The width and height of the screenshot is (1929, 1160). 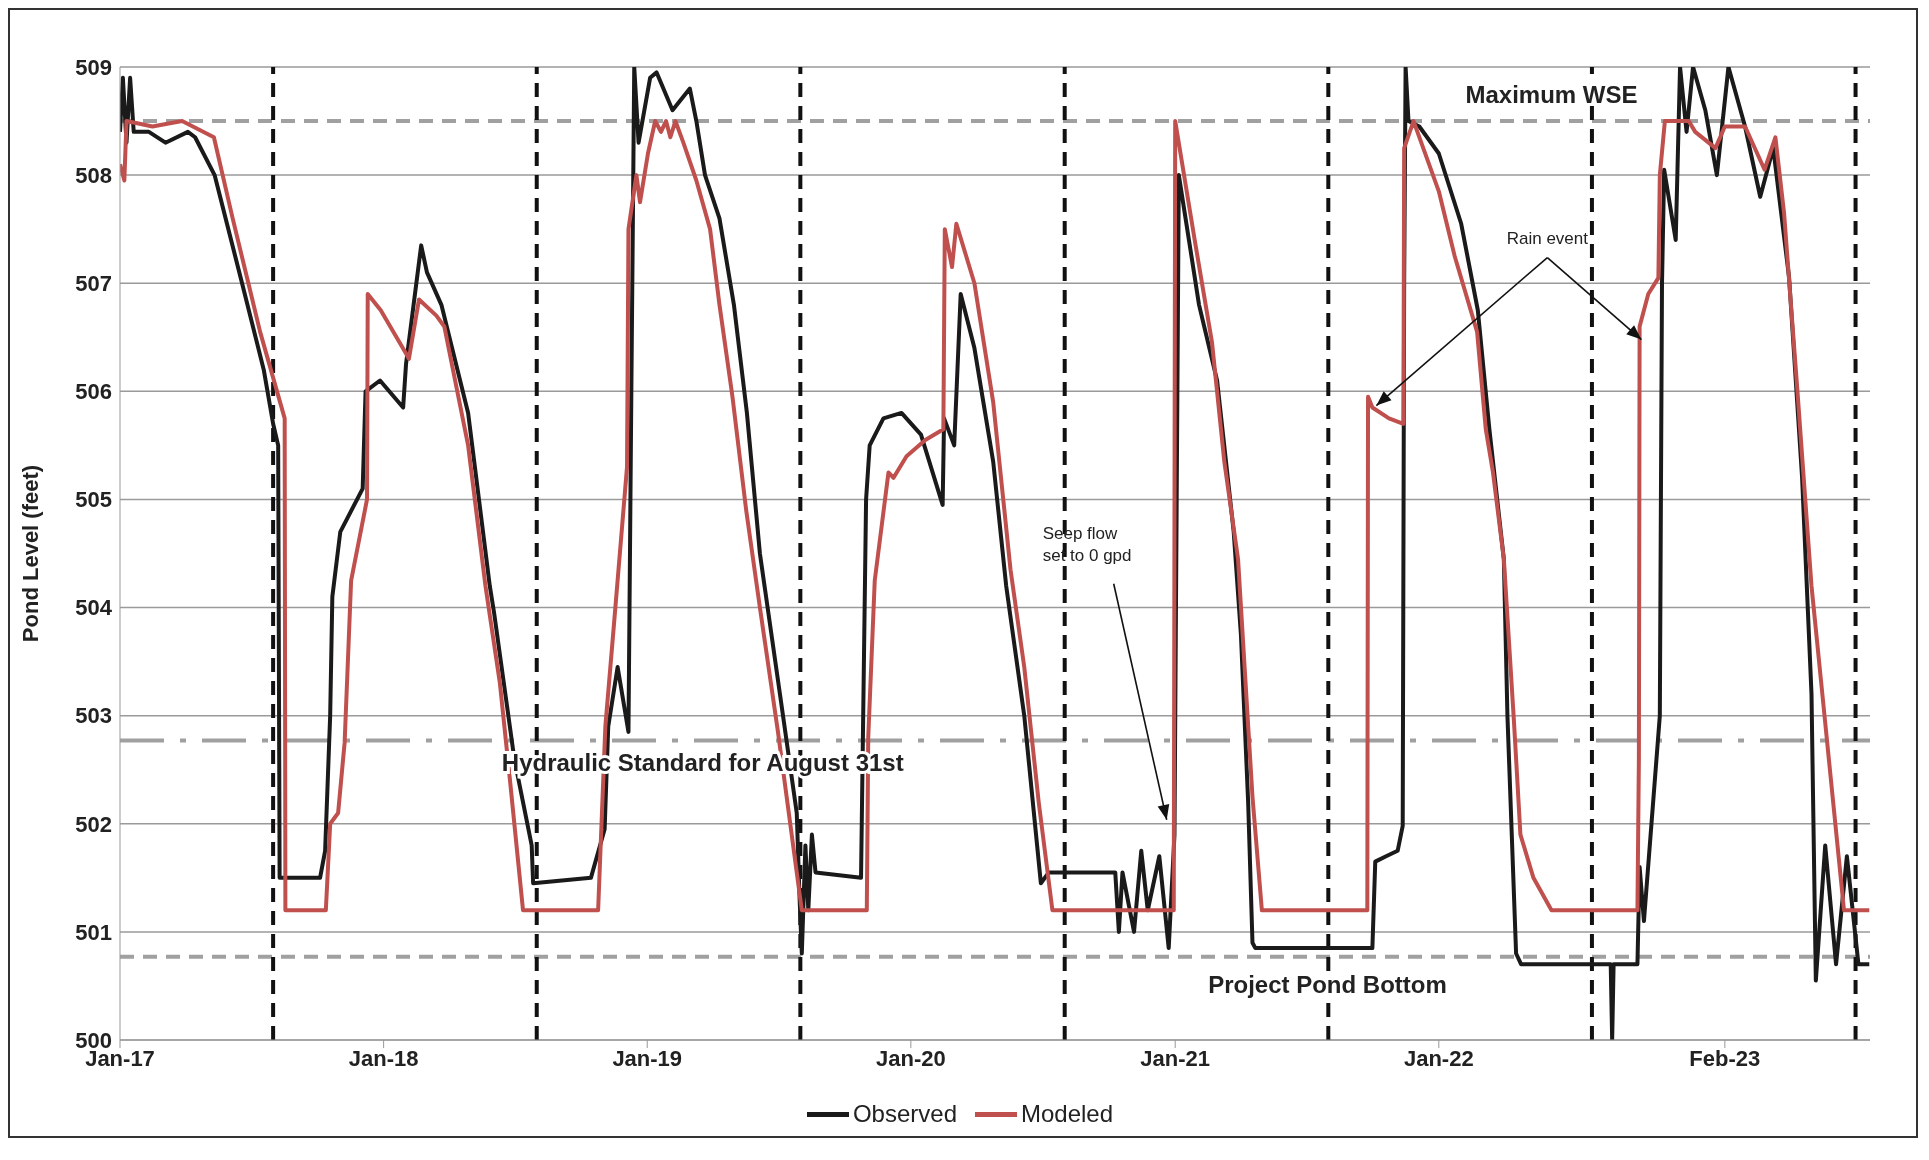 What do you see at coordinates (30, 553) in the screenshot?
I see `y-axis-title: Pond Level (feet)` at bounding box center [30, 553].